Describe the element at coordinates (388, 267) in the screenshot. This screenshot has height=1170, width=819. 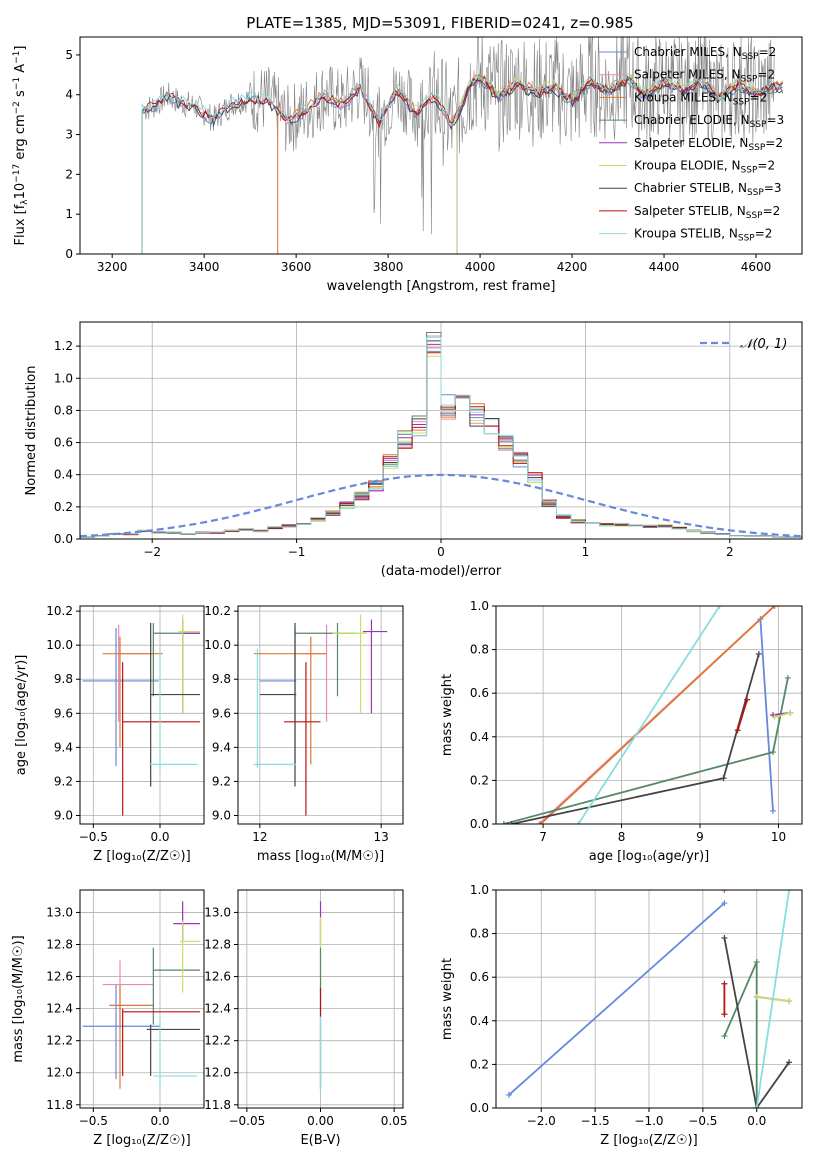
I see `x-tick-label: 3800` at that location.